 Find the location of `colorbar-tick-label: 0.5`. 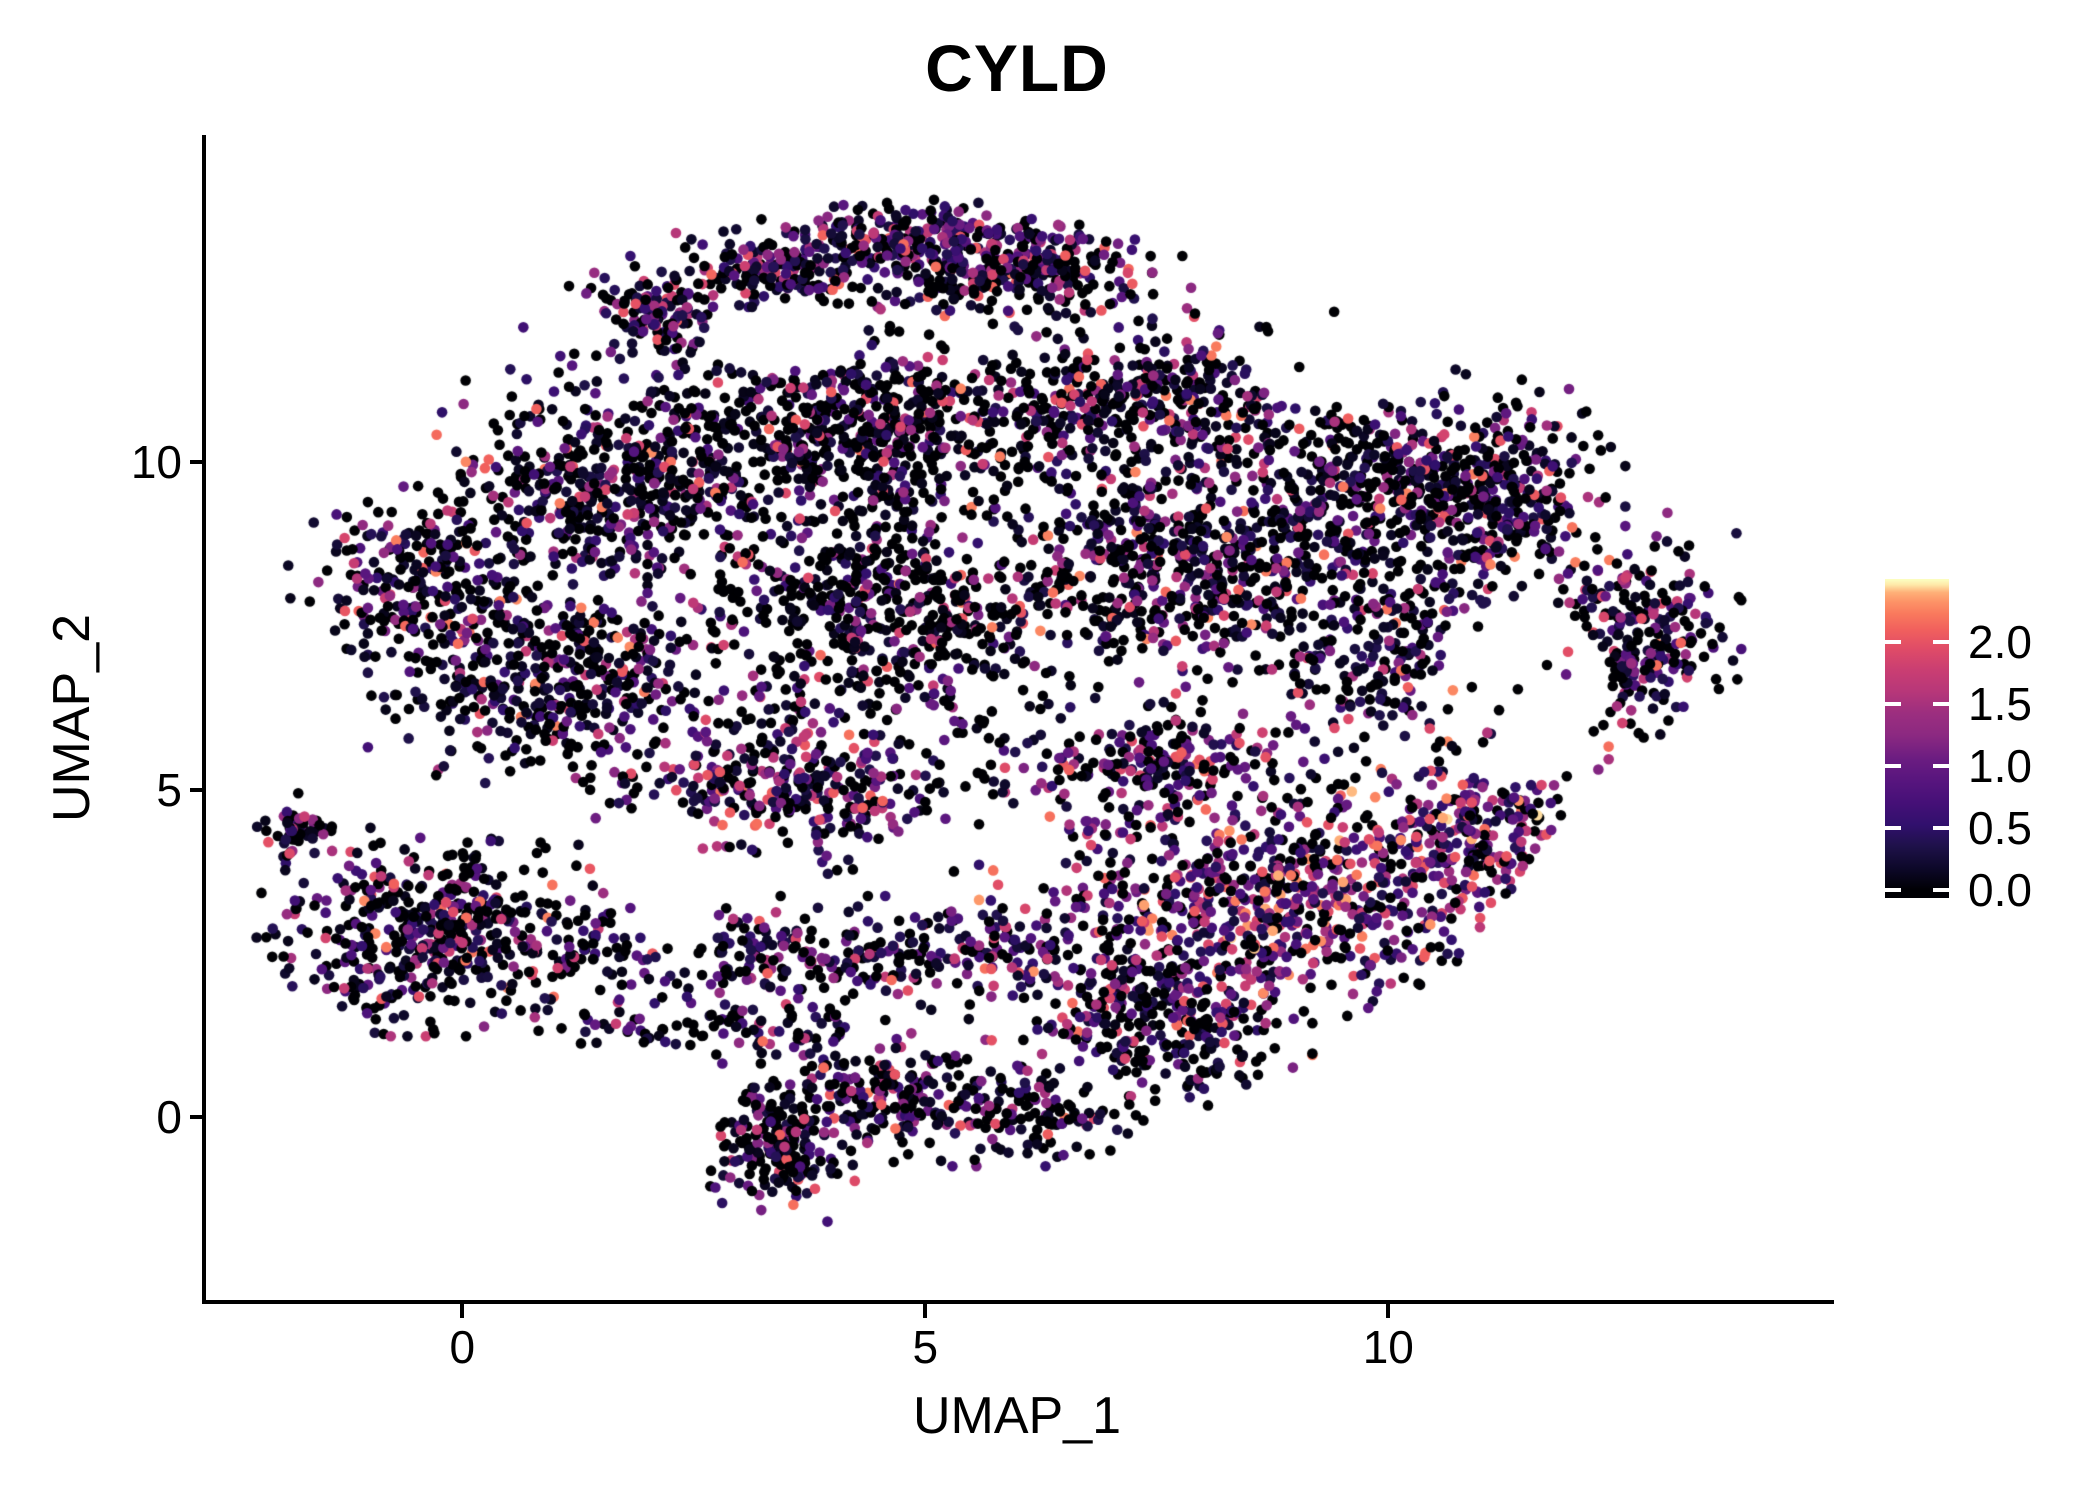

colorbar-tick-label: 0.5 is located at coordinates (2000, 828).